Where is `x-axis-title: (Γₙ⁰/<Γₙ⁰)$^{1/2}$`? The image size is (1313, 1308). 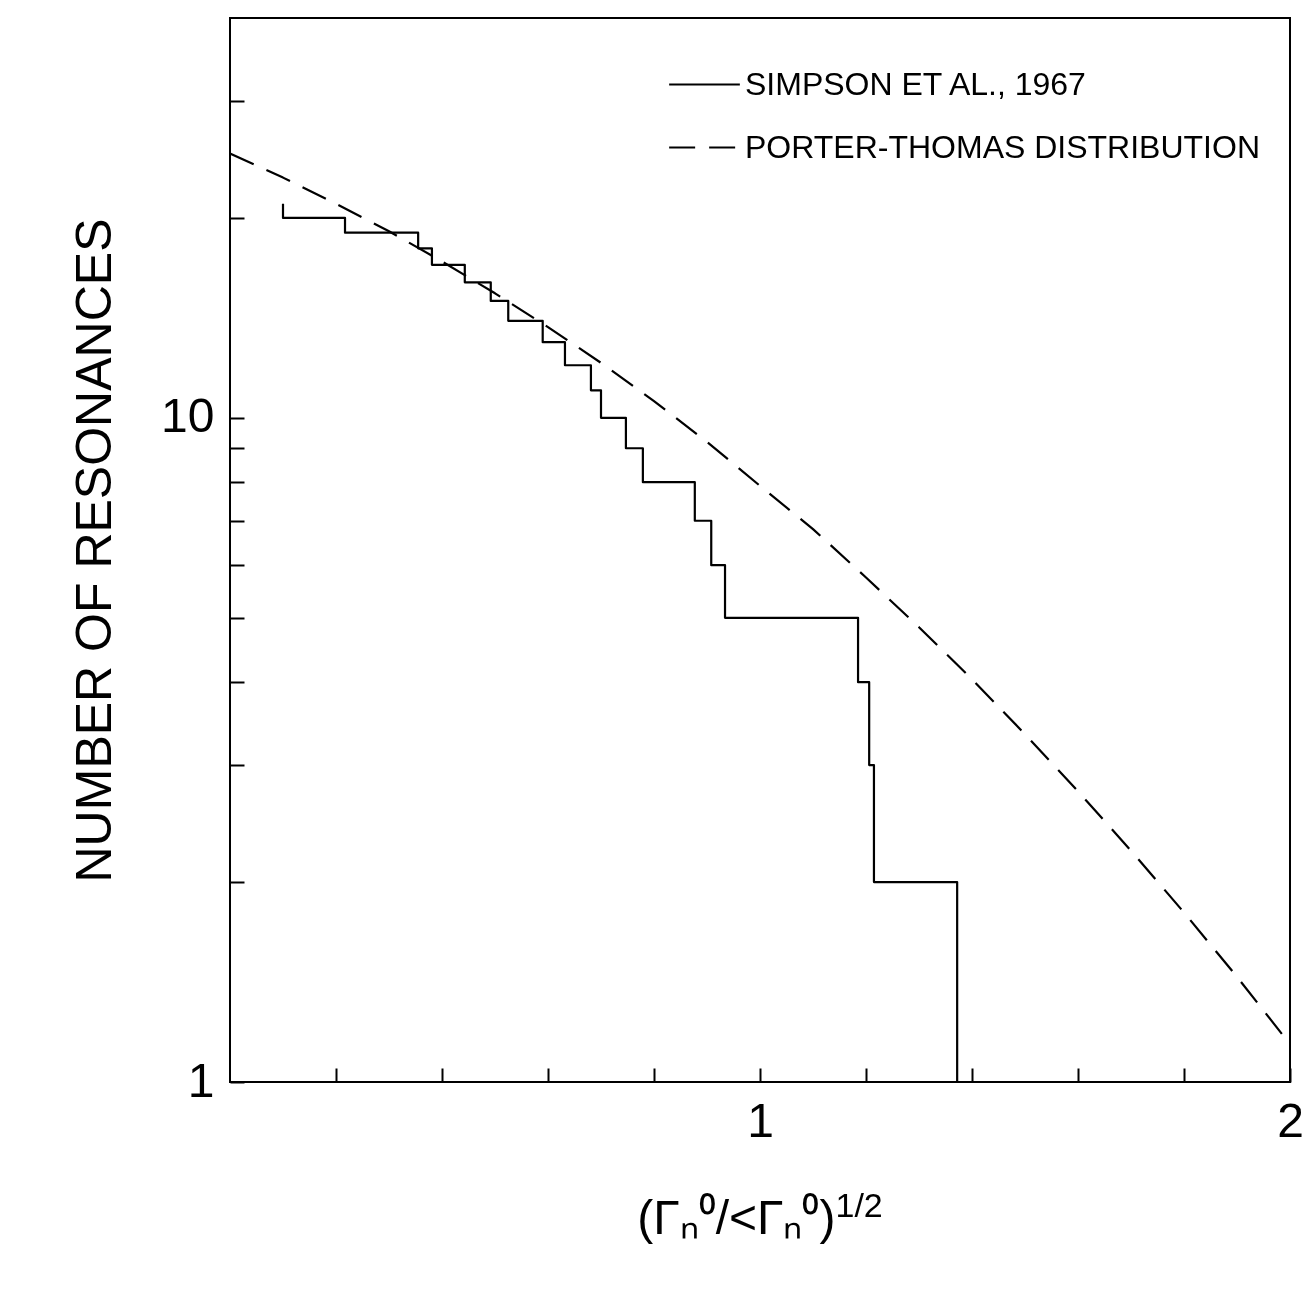 x-axis-title: (Γₙ⁰/<Γₙ⁰)$^{1/2}$ is located at coordinates (760, 1215).